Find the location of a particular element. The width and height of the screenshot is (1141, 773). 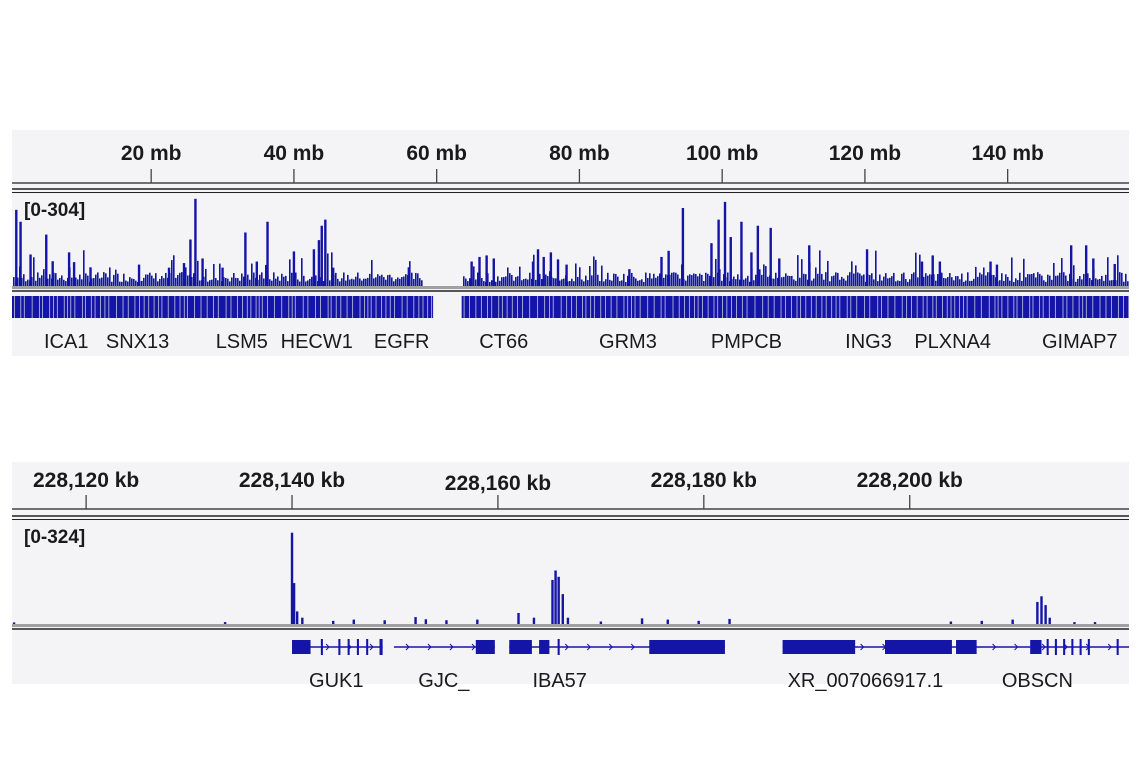

gene-label: CT66 is located at coordinates (503, 342).